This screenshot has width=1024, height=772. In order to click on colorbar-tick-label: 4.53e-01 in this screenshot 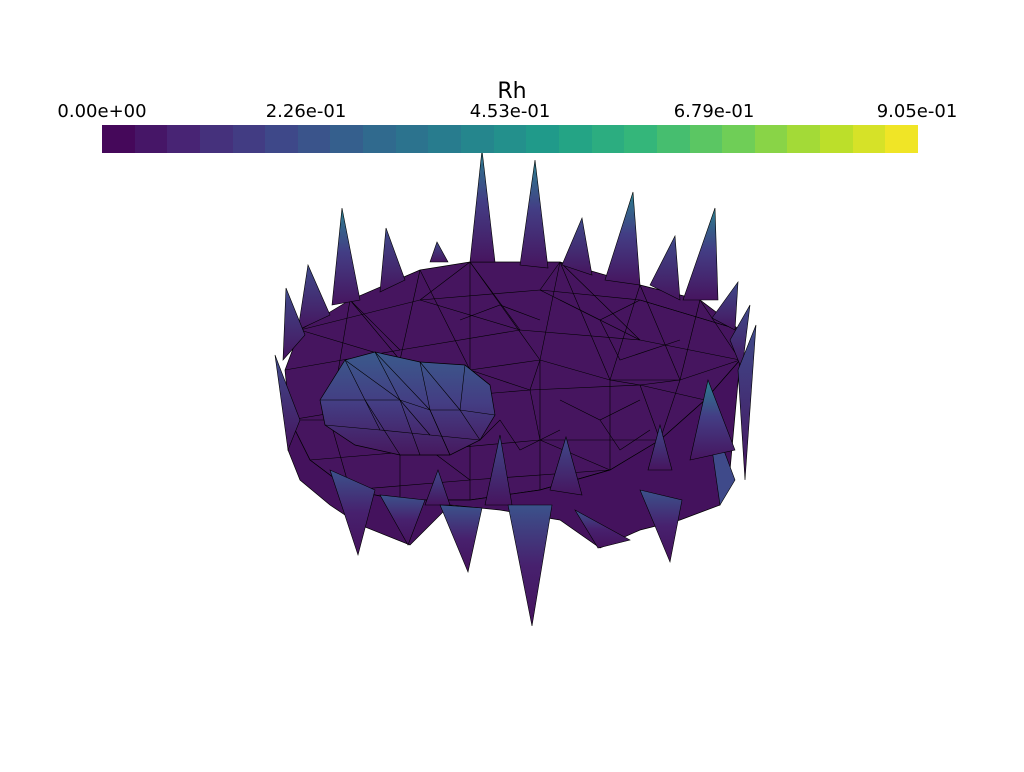, I will do `click(510, 111)`.